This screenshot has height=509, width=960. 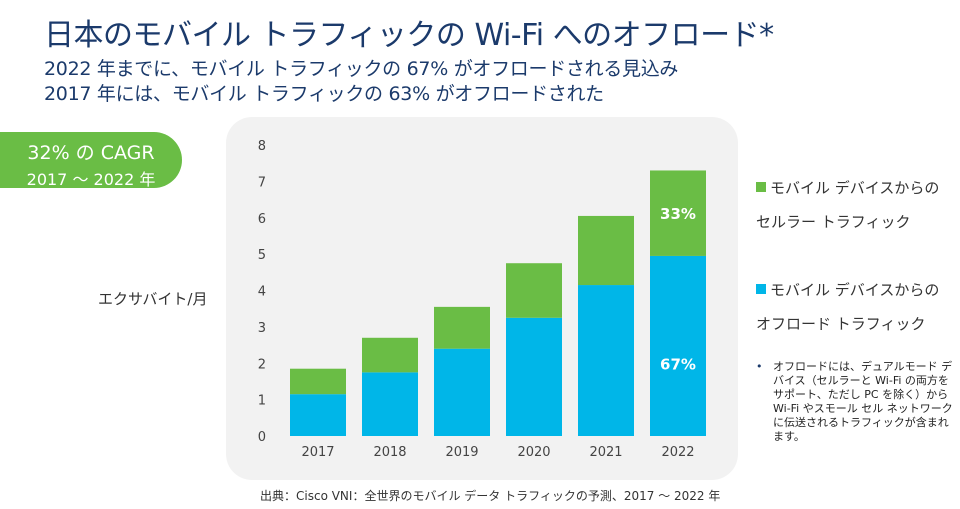 What do you see at coordinates (153, 299) in the screenshot?
I see `y-axis-label: エクサバイト/月` at bounding box center [153, 299].